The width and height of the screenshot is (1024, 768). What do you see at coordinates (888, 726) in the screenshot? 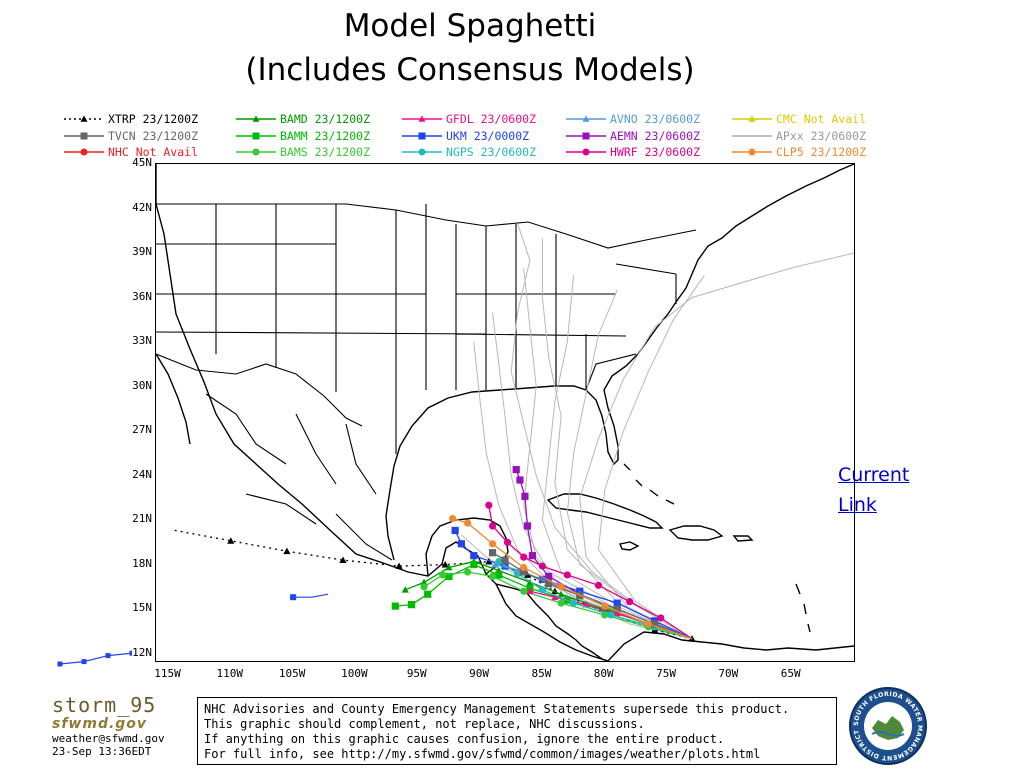
I see `district-seal: SOUTH FLORIDA WATER MANAGEMENT DISTRICT` at bounding box center [888, 726].